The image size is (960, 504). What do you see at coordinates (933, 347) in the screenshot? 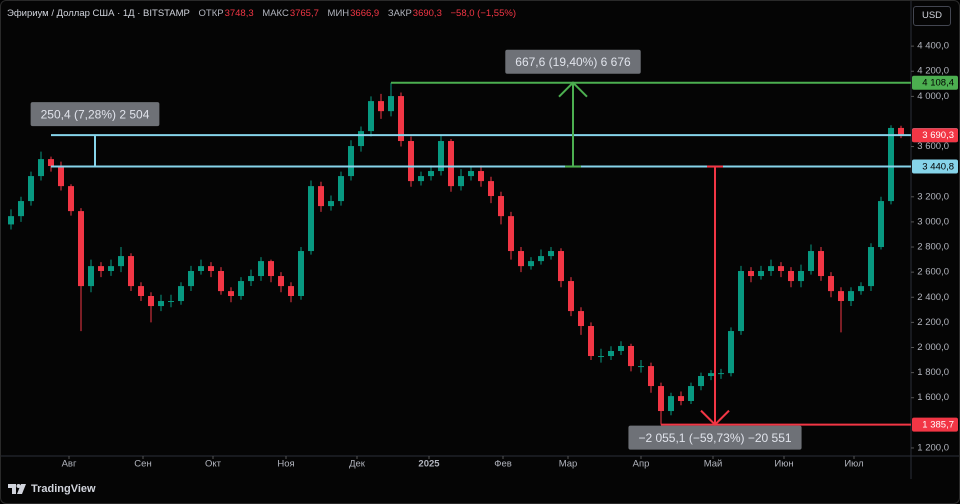
I see `y-tick-label: 2 000,0` at bounding box center [933, 347].